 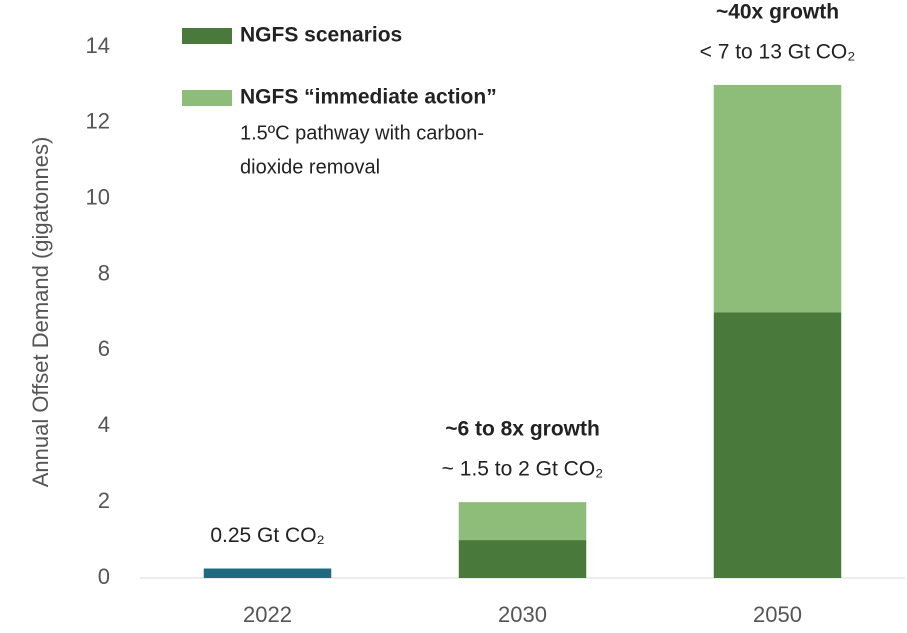 I want to click on y-tick-label: 6, so click(x=104, y=348).